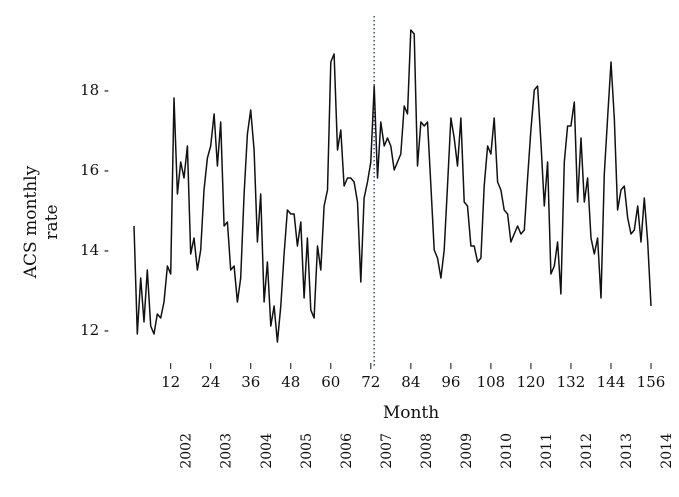  Describe the element at coordinates (370, 382) in the screenshot. I see `x-tick-label: 72` at that location.